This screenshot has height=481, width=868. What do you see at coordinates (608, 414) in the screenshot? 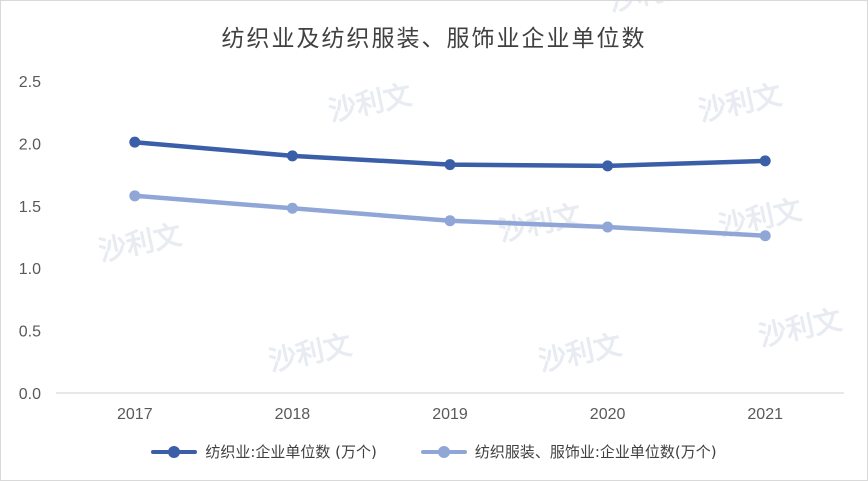
I see `x-tick-label: 2020` at bounding box center [608, 414].